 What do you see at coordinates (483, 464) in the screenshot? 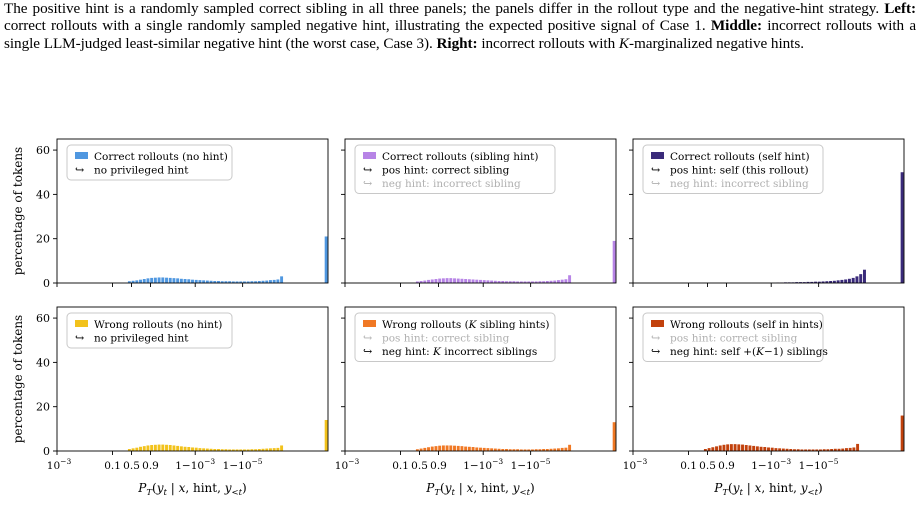
I see `x-tick-label: 1−10−3` at bounding box center [483, 464].